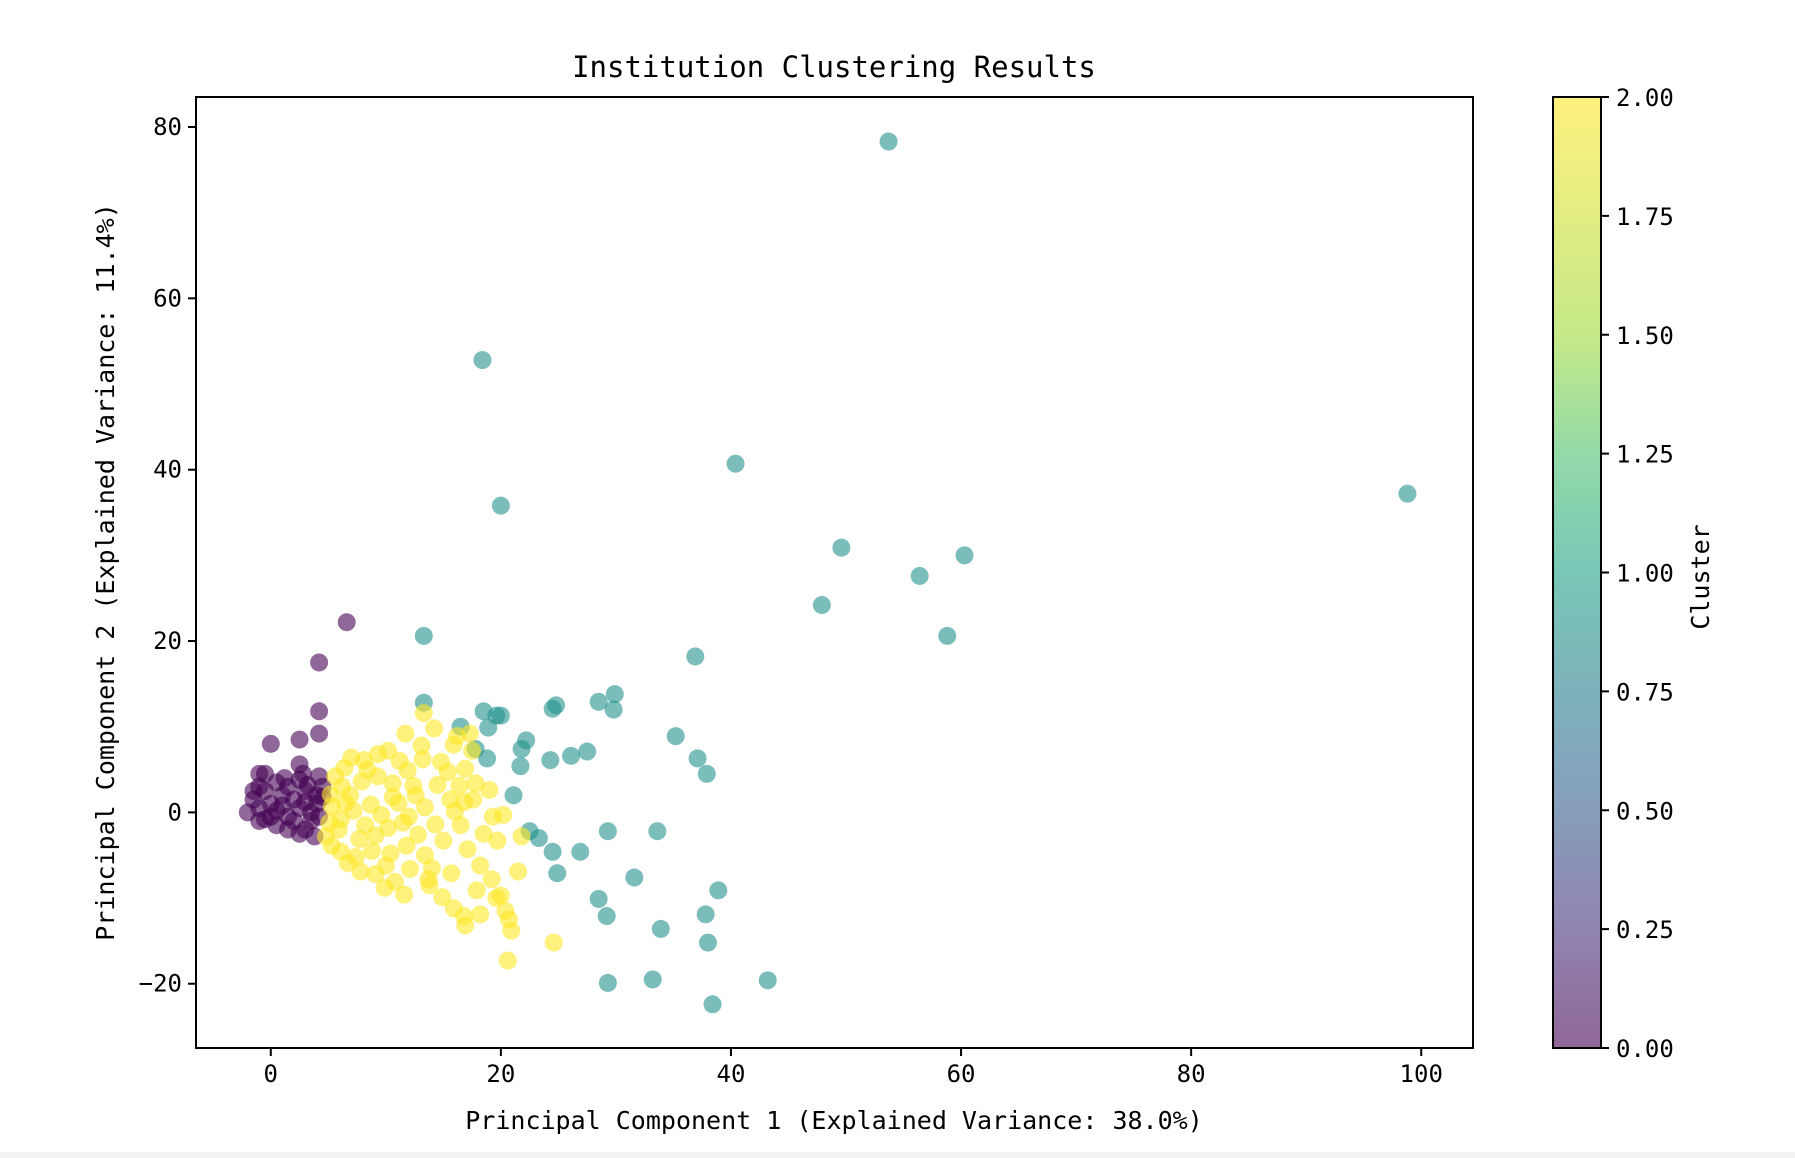 The height and width of the screenshot is (1158, 1795). I want to click on x-tick-label: 60, so click(961, 1074).